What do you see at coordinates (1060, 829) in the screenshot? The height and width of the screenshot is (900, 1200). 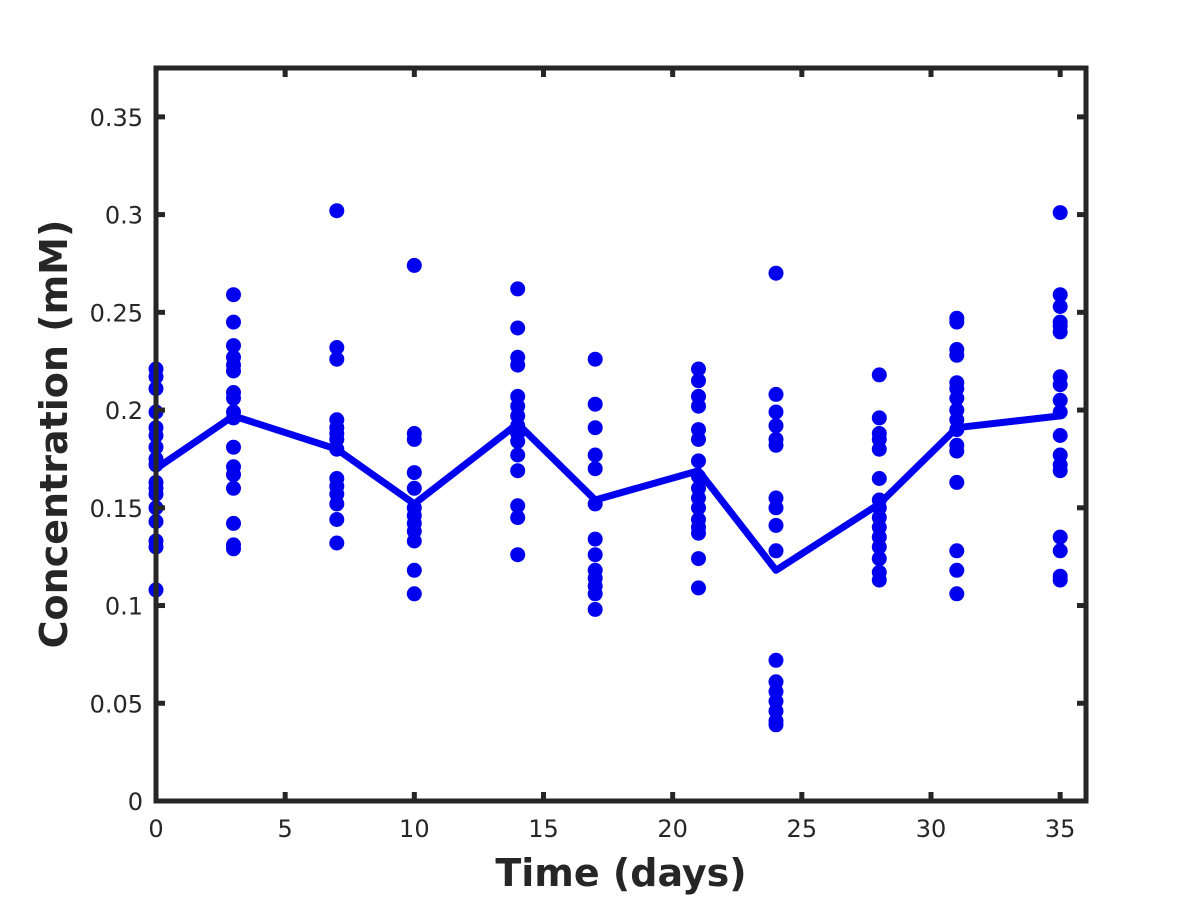 I see `x-tick-label: 35` at bounding box center [1060, 829].